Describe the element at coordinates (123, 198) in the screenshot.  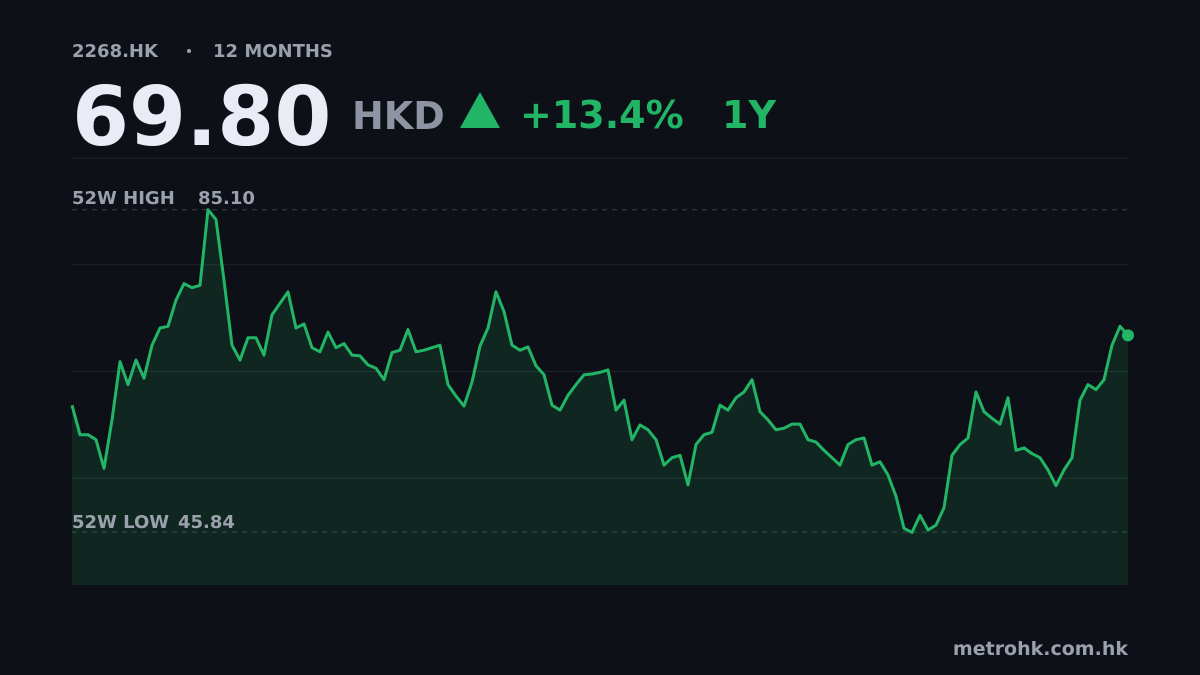
I see `high-label: 52W HIGH` at that location.